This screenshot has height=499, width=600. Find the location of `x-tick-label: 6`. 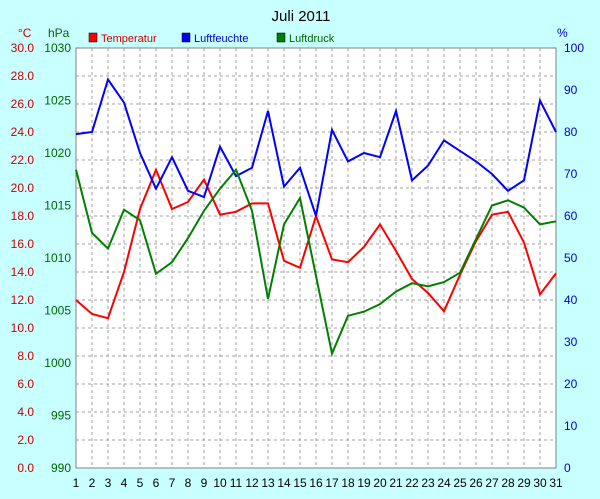

x-tick-label: 6 is located at coordinates (156, 483).